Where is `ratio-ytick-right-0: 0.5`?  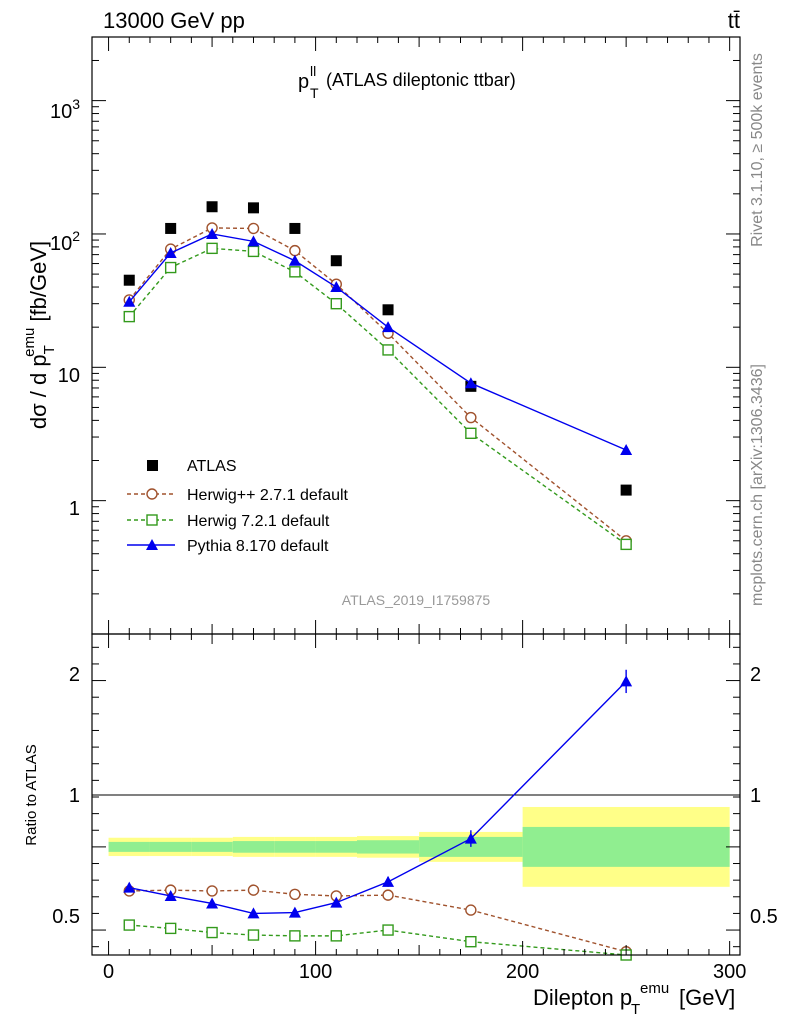
ratio-ytick-right-0: 0.5 is located at coordinates (764, 917).